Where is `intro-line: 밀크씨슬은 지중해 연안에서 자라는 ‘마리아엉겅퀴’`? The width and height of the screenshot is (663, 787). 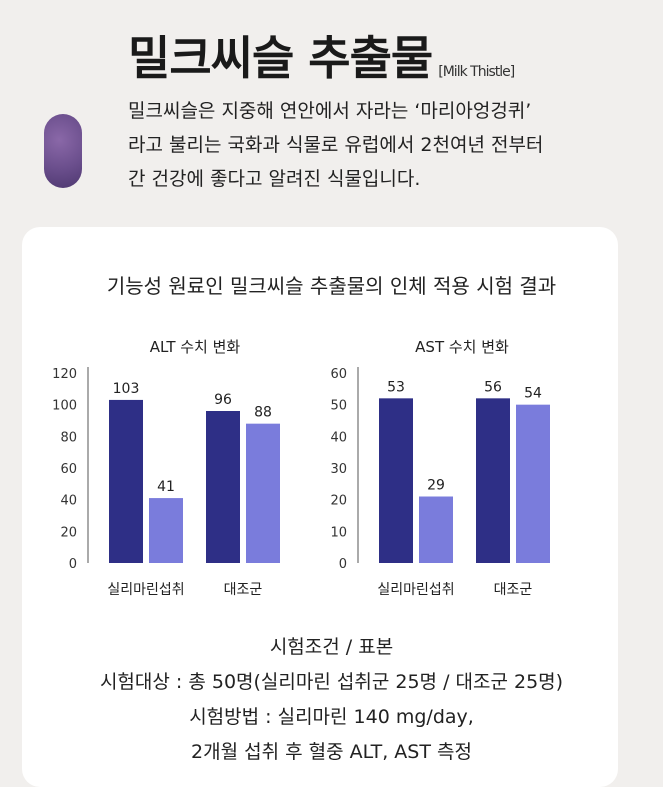 intro-line: 밀크씨슬은 지중해 연안에서 자라는 ‘마리아엉겅퀴’ is located at coordinates (330, 111).